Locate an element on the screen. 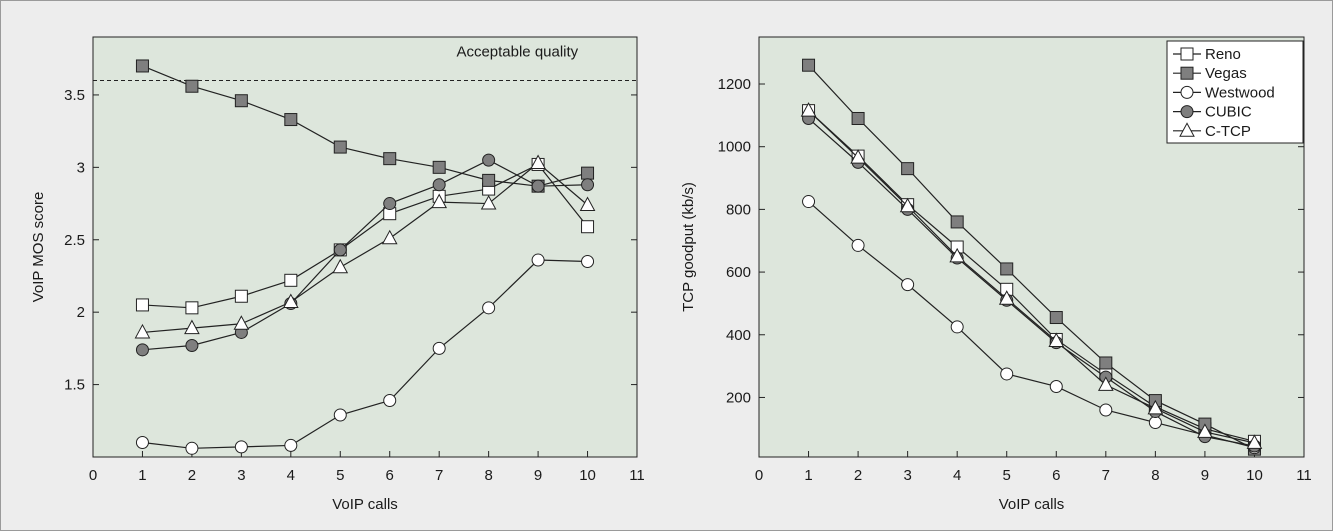 This screenshot has width=1333, height=531. legend-label-westwood: Westwood is located at coordinates (1240, 92).